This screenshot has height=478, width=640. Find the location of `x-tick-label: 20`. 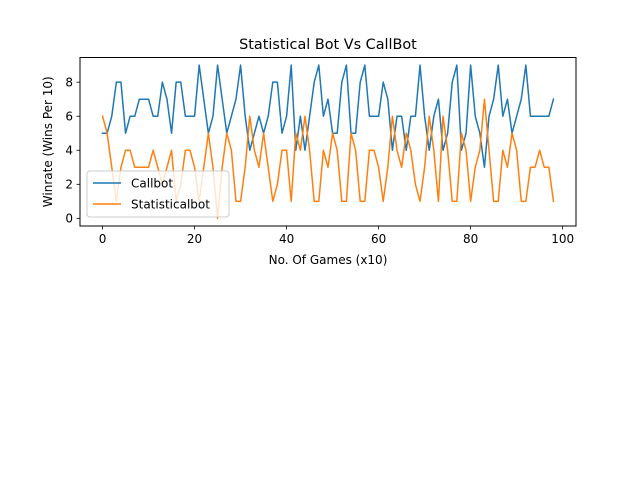

x-tick-label: 20 is located at coordinates (194, 239).